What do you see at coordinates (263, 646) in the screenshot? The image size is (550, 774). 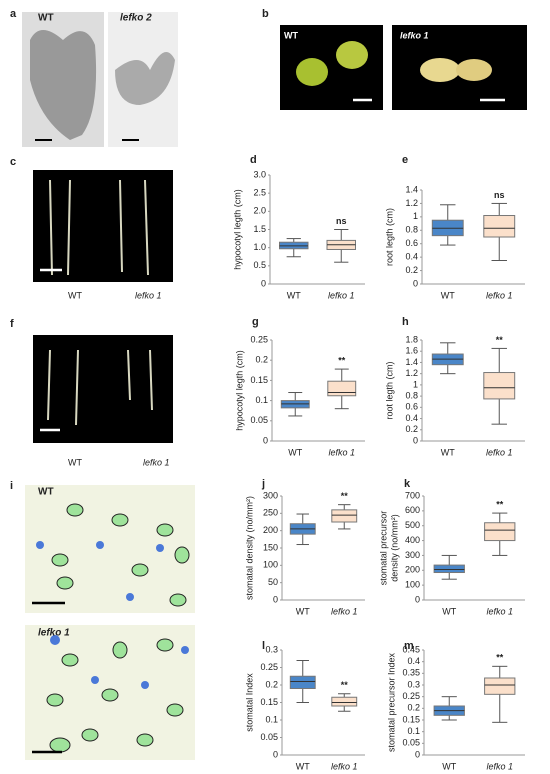 I see `panel-label: l` at bounding box center [263, 646].